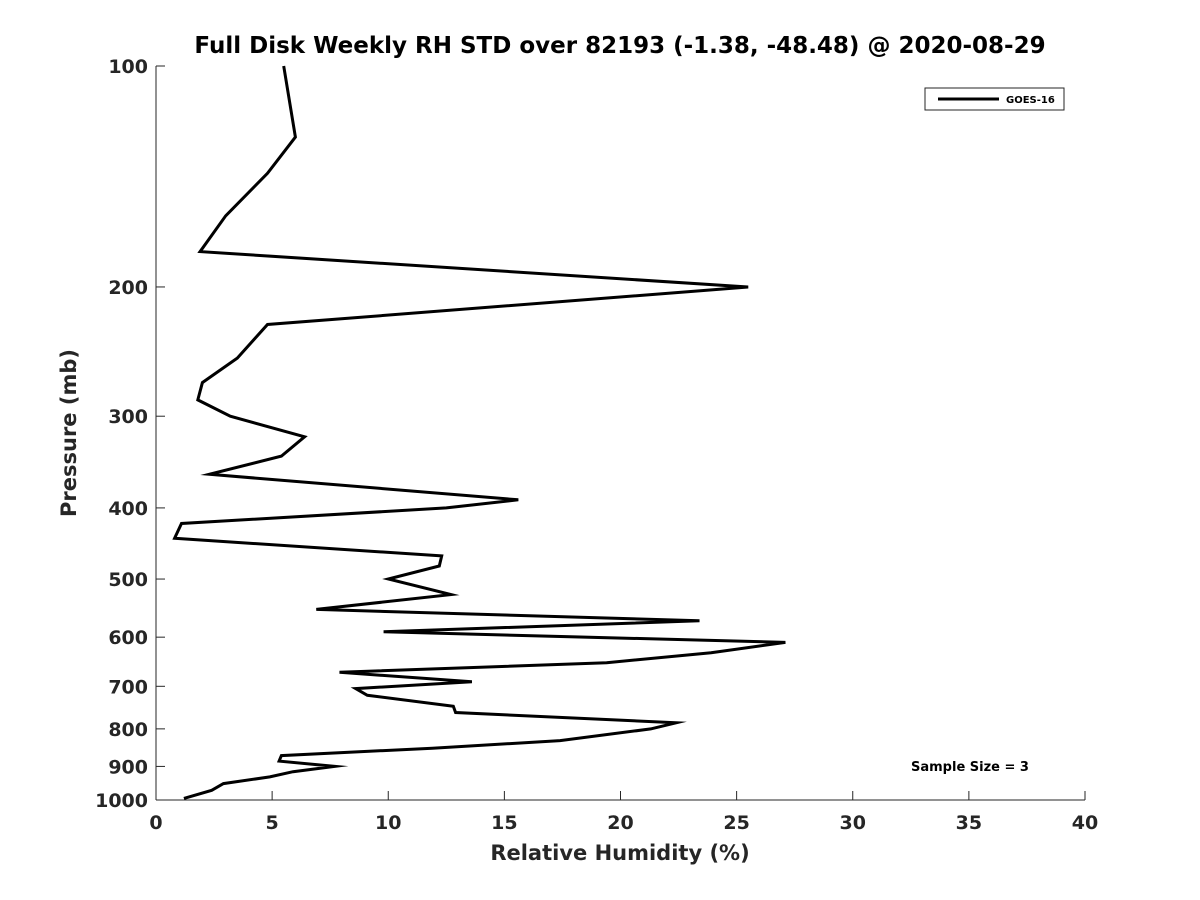  Describe the element at coordinates (130, 434) in the screenshot. I see `y-ticks: 100 200 300 400 500 600 700 800 900 1000` at that location.